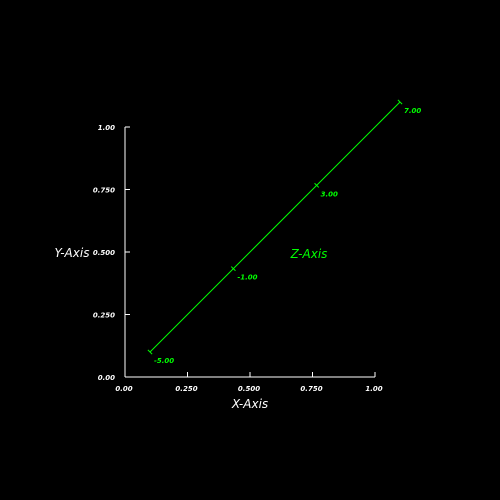  Describe the element at coordinates (72, 253) in the screenshot. I see `y-axis-title: Y-Axis` at that location.